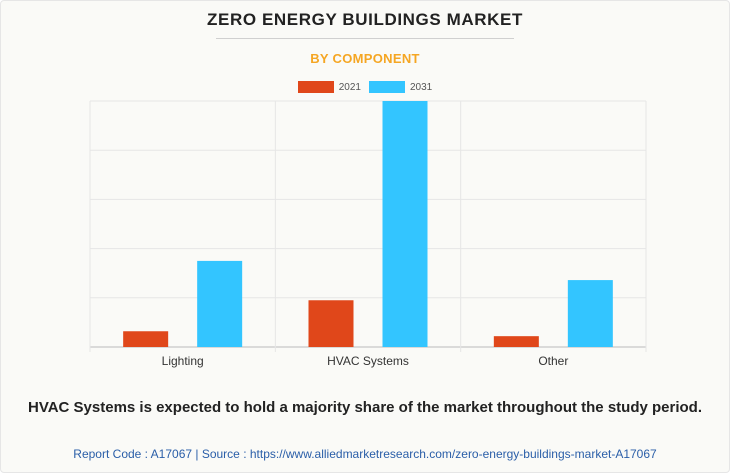 This screenshot has width=730, height=473. Describe the element at coordinates (365, 38) in the screenshot. I see `title-divider` at that location.